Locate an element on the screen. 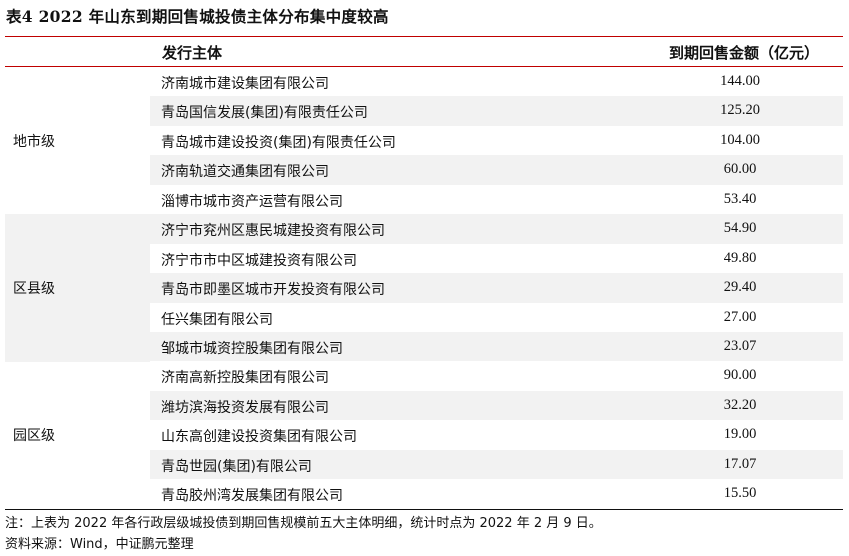 Image resolution: width=849 pixels, height=556 pixels. amount-value: 54.90 is located at coordinates (740, 228).